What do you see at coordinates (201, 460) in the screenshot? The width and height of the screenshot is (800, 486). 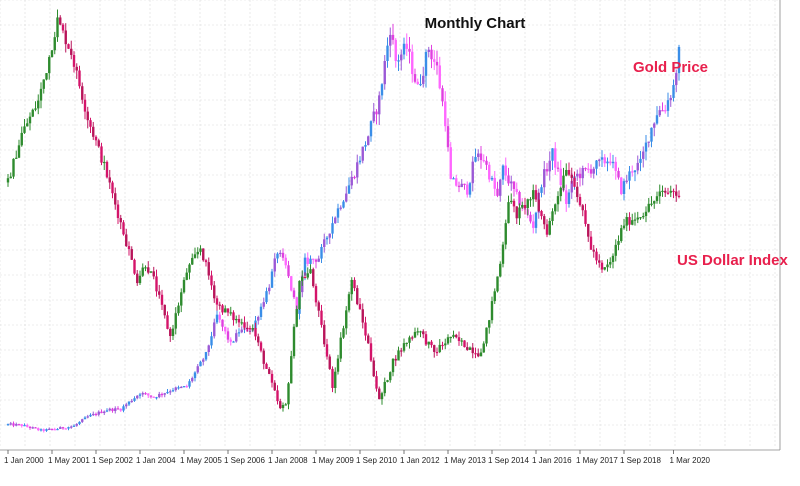 I see `x-tick-label: 1 May 2005` at bounding box center [201, 460].